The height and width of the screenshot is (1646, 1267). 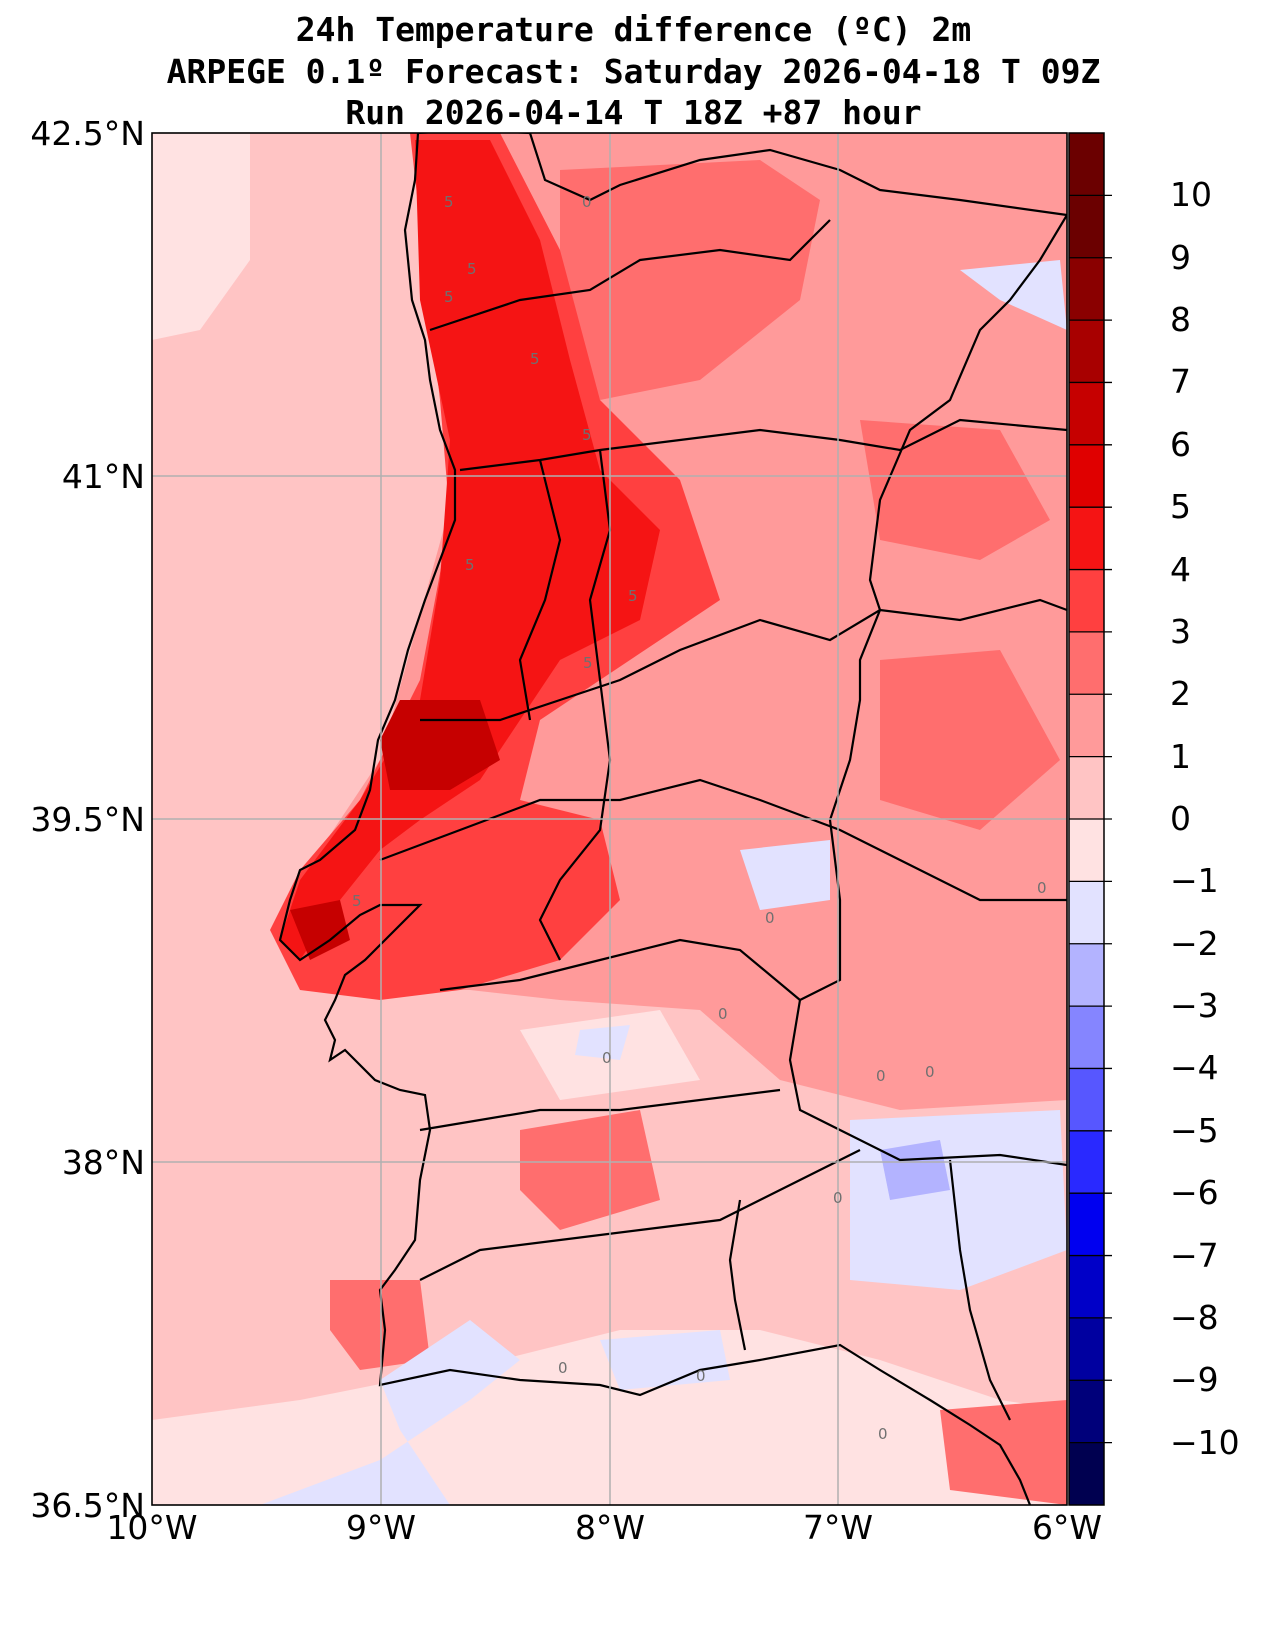 What do you see at coordinates (970, 740) in the screenshot?
I see `field-patch-3c` at bounding box center [970, 740].